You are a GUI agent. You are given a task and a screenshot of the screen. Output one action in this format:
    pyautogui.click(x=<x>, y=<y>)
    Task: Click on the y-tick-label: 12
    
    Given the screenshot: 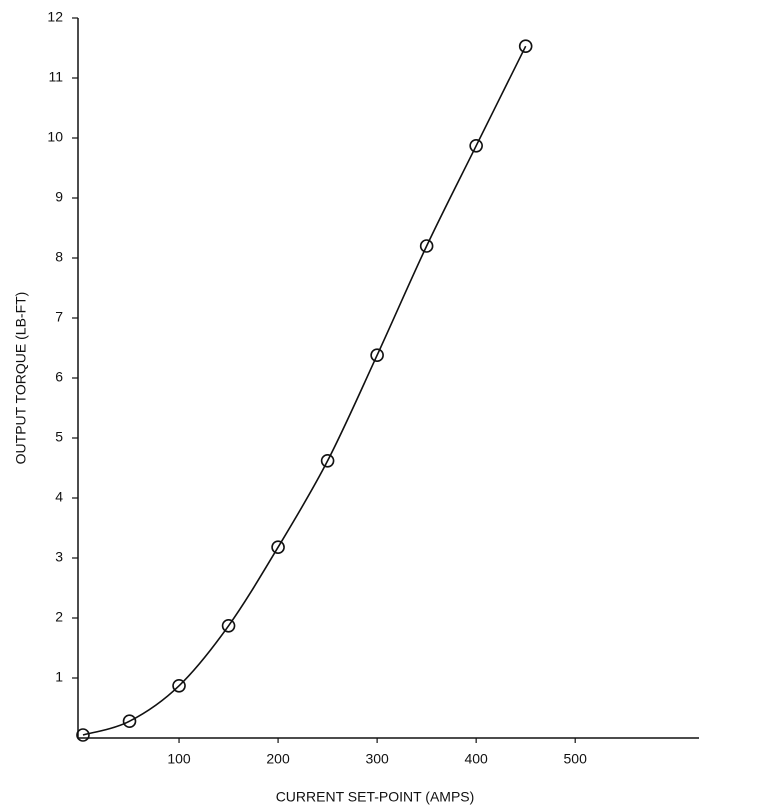 What is the action you would take?
    pyautogui.click(x=55, y=17)
    